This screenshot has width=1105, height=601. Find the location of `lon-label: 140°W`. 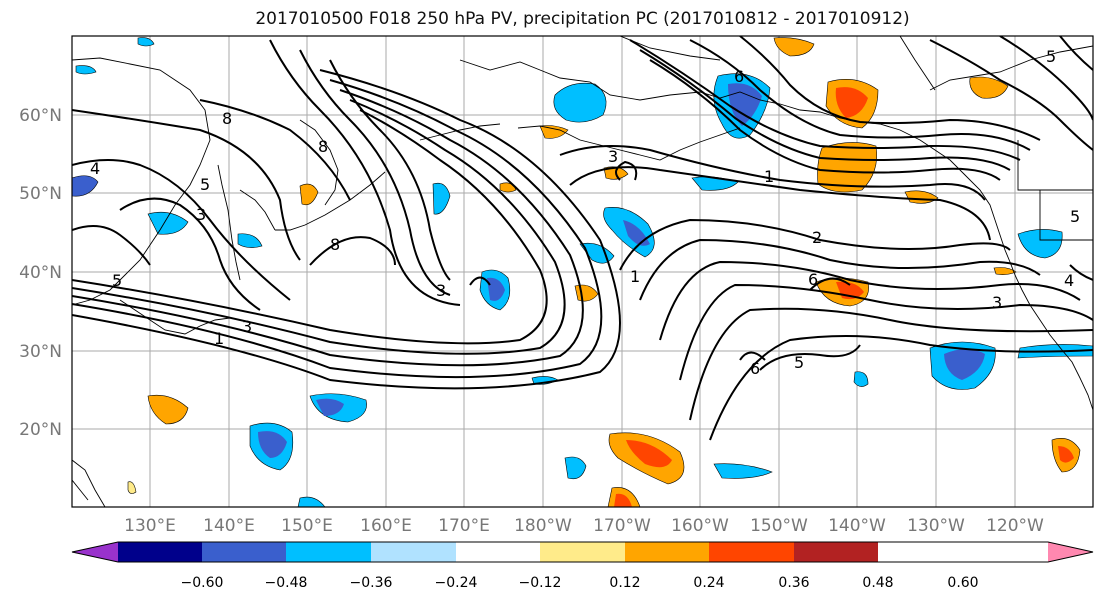

lon-label: 140°W is located at coordinates (857, 526).